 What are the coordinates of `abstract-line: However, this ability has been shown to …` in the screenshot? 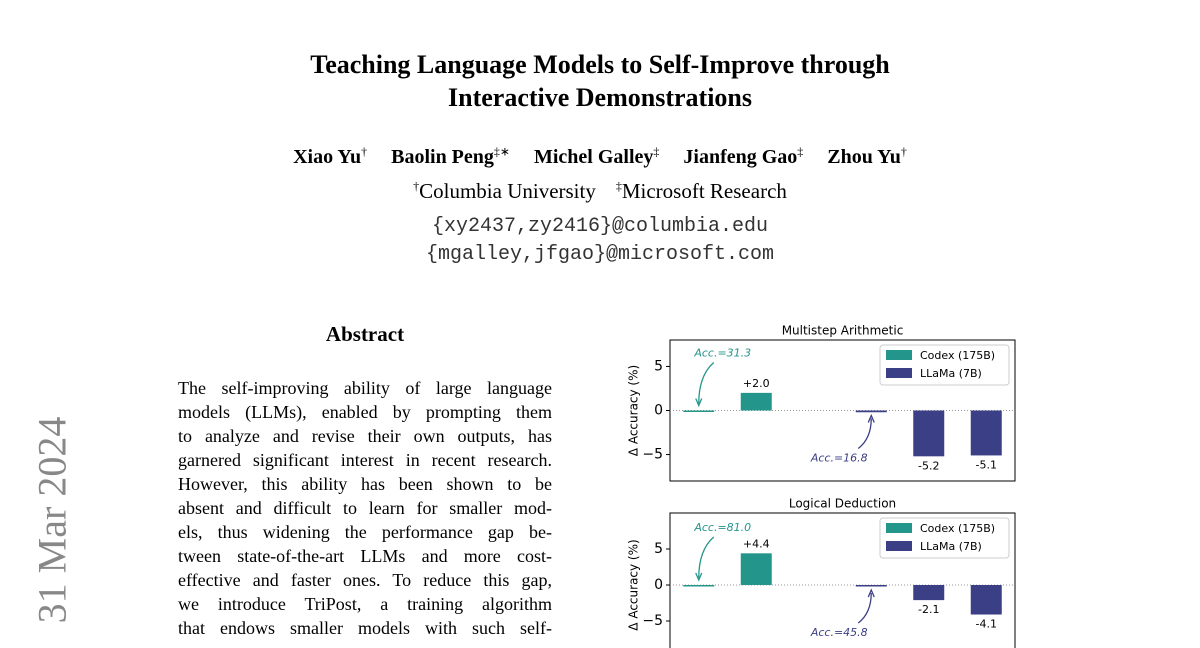 It's located at (365, 484).